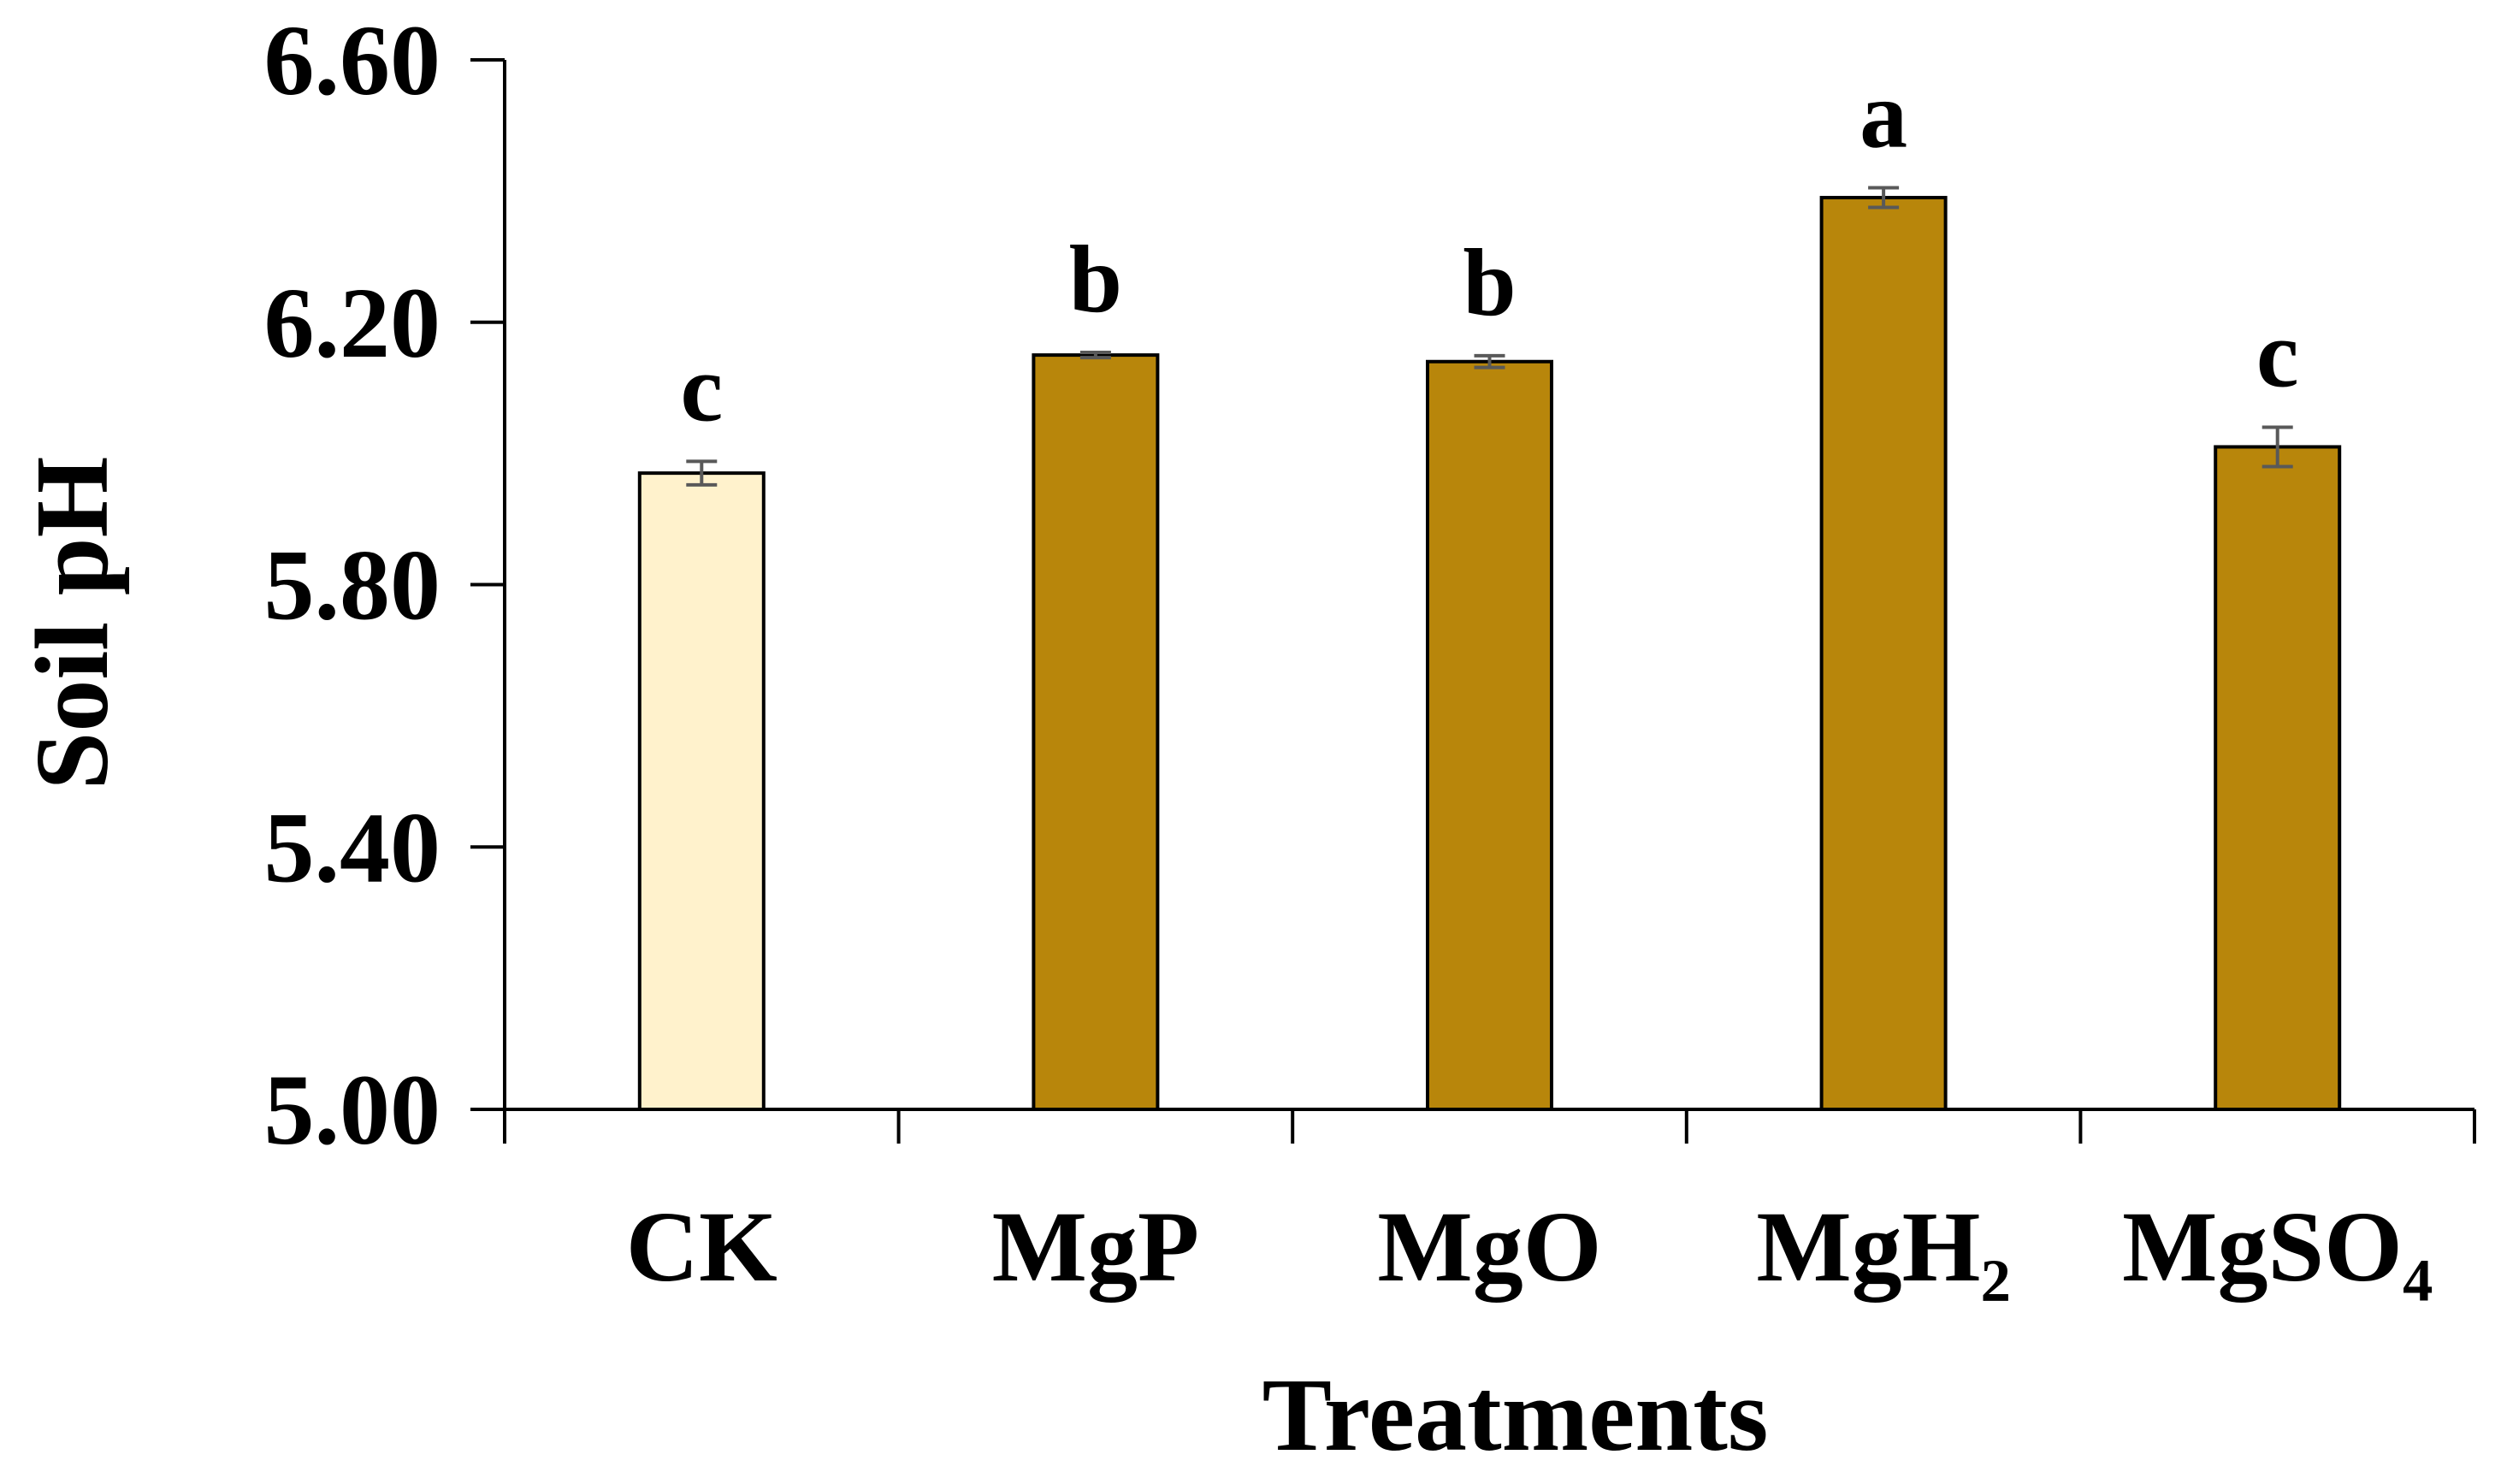 This screenshot has width=2501, height=1484. Describe the element at coordinates (1884, 654) in the screenshot. I see `bar-mgh₂` at that location.